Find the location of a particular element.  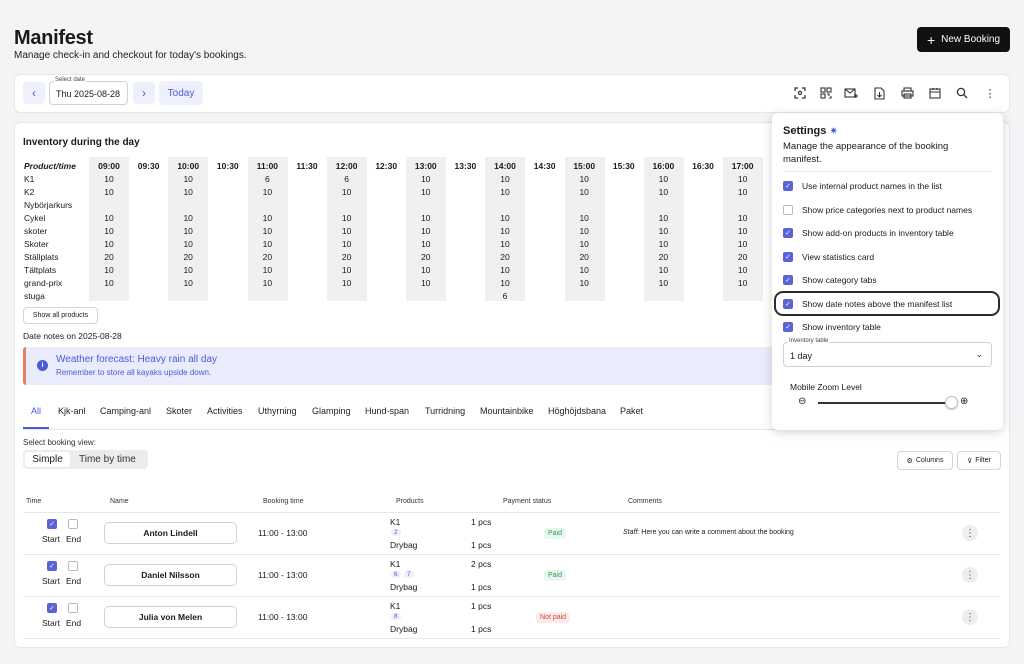

prev-date-button: ‹ is located at coordinates (34, 93).